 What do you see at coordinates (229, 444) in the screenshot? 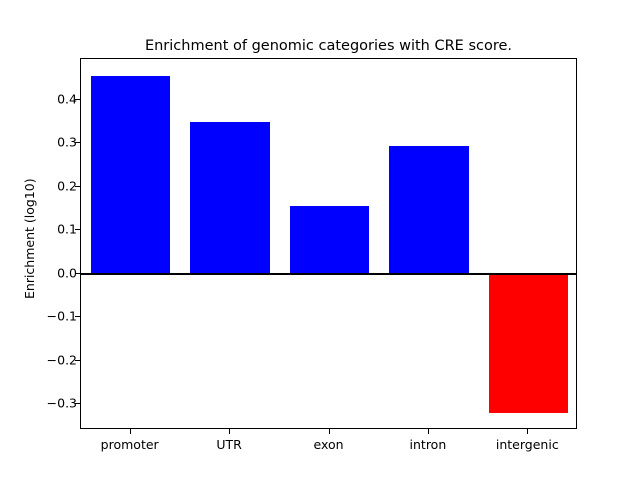
I see `x-tick-label-UTR: UTR` at bounding box center [229, 444].